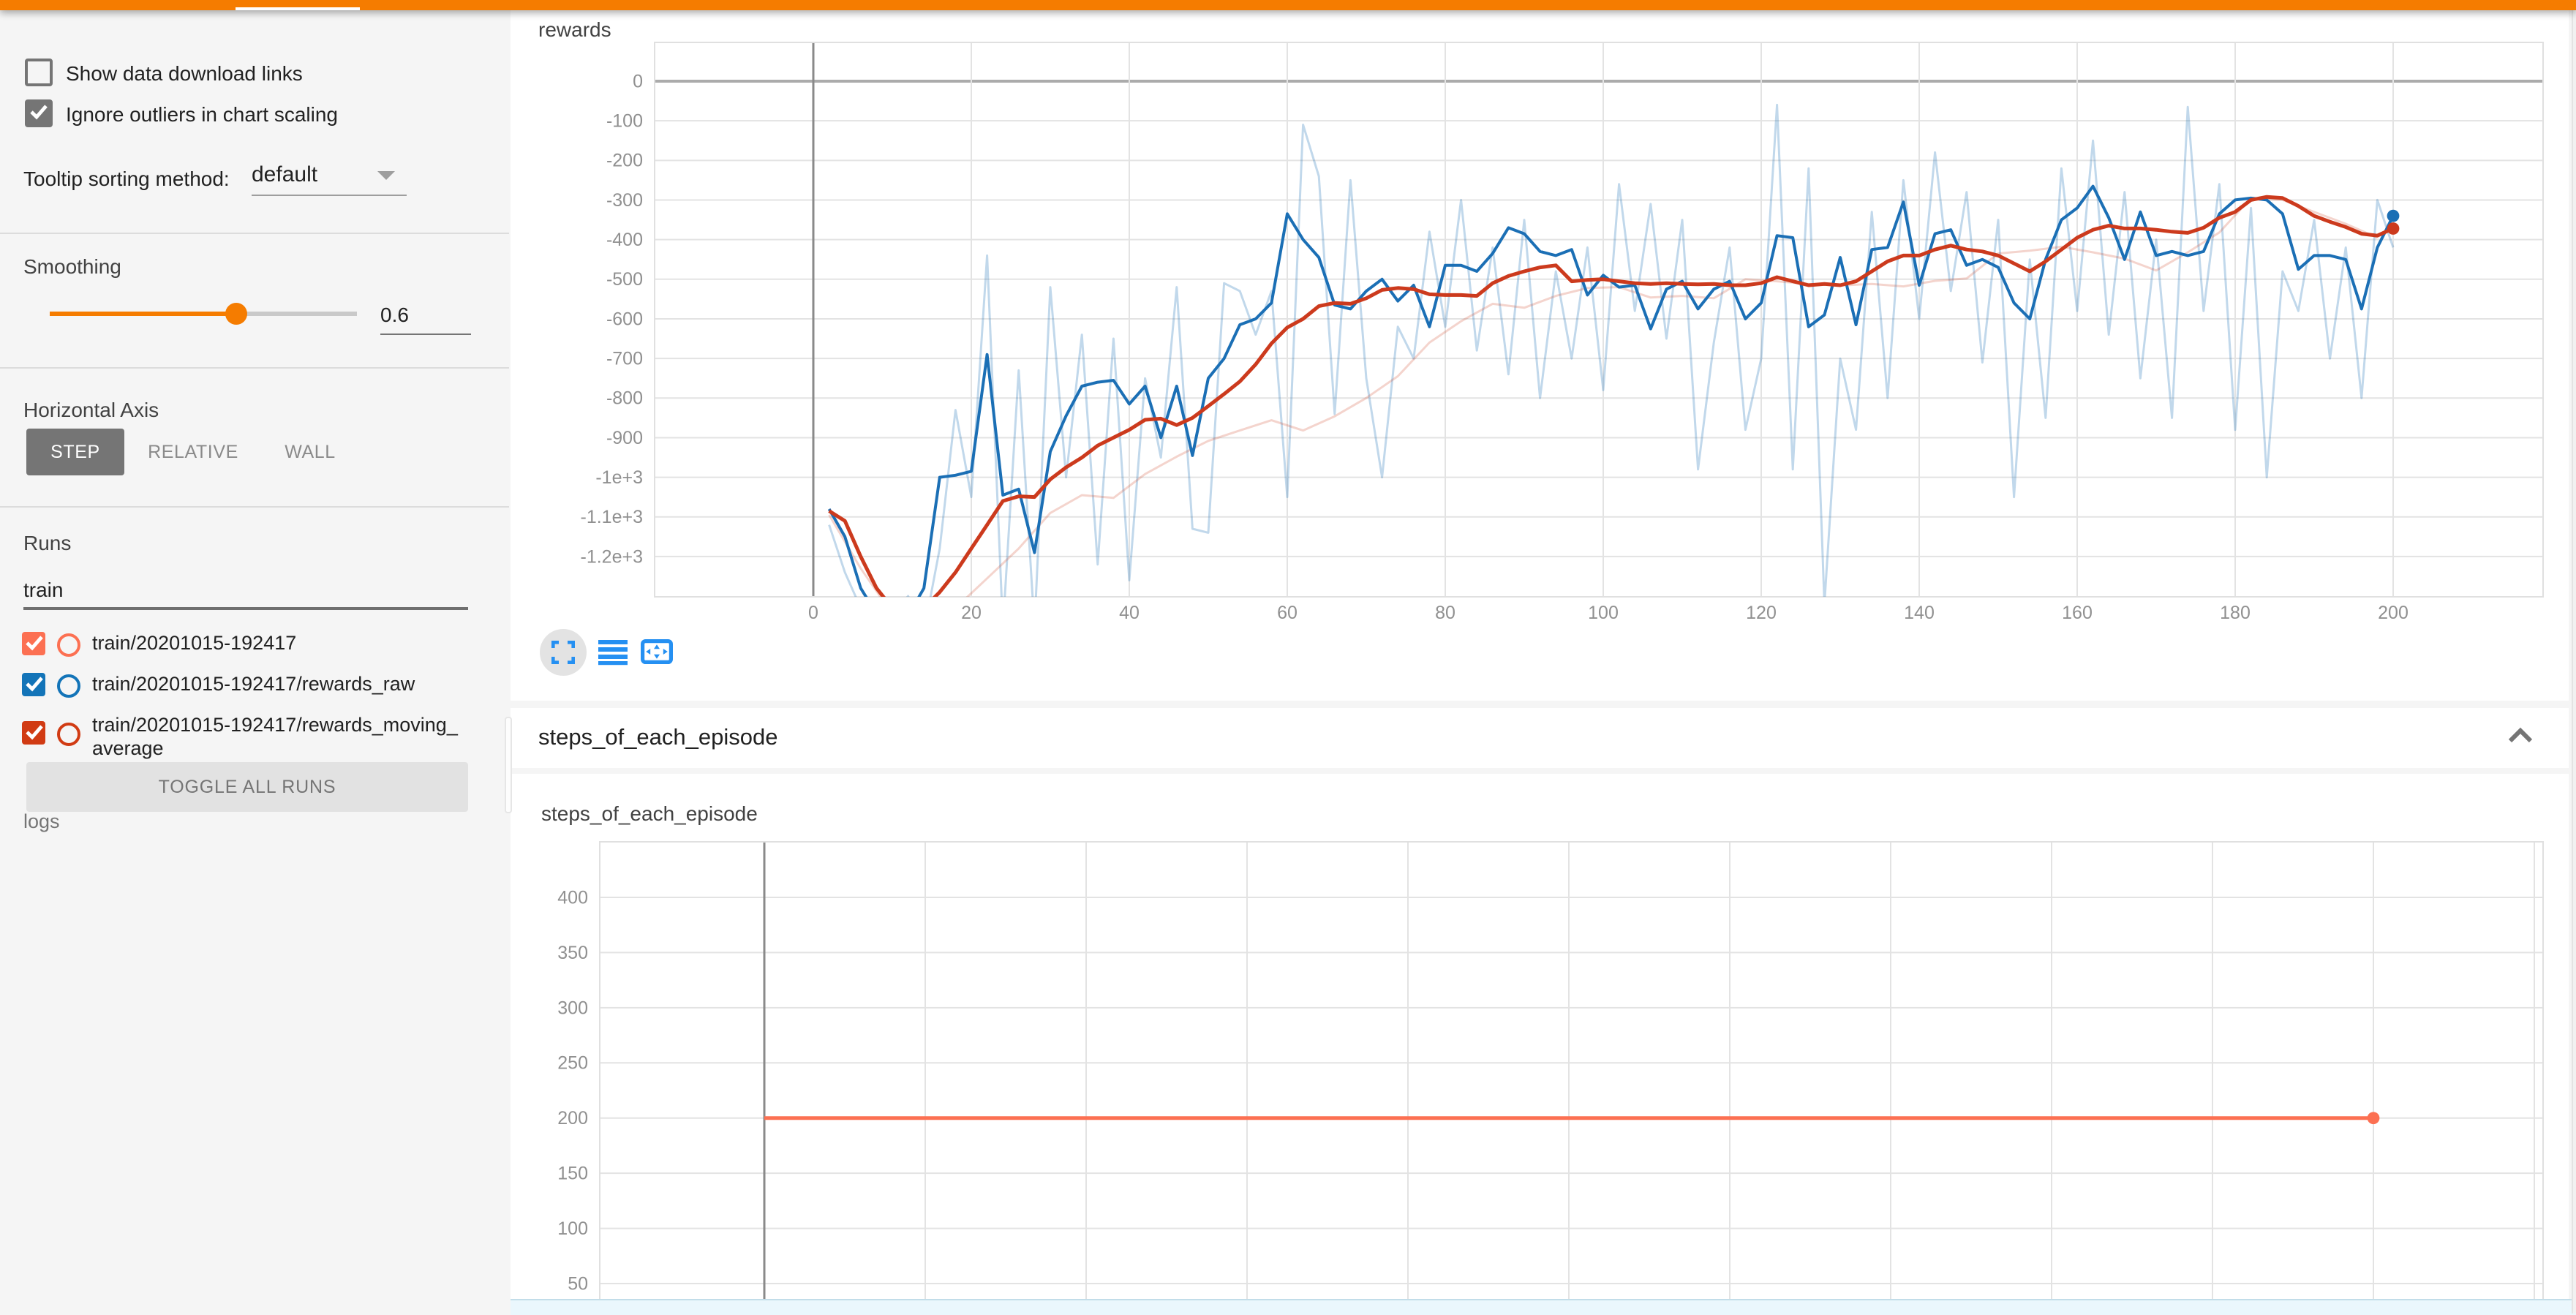 The image size is (2576, 1315). What do you see at coordinates (1128, 612) in the screenshot?
I see `x-tick-label: 40` at bounding box center [1128, 612].